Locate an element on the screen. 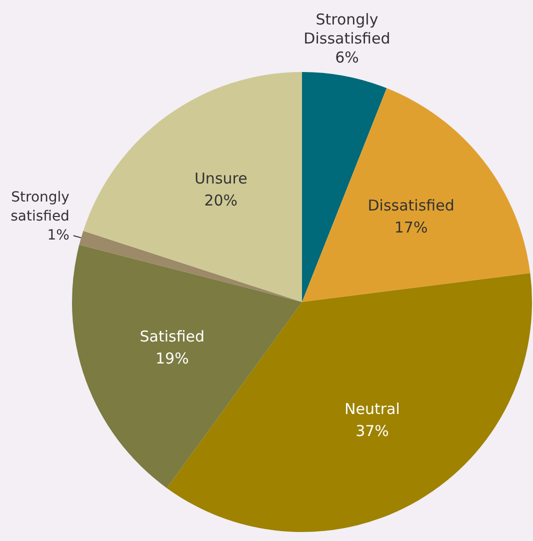 Image resolution: width=533 pixels, height=541 pixels. slice-label: Neutral is located at coordinates (372, 409).